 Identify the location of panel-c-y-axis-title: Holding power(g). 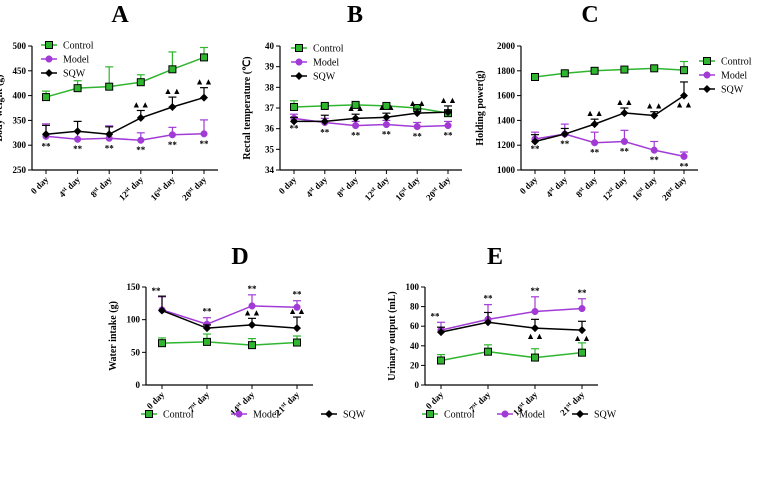
(480, 107).